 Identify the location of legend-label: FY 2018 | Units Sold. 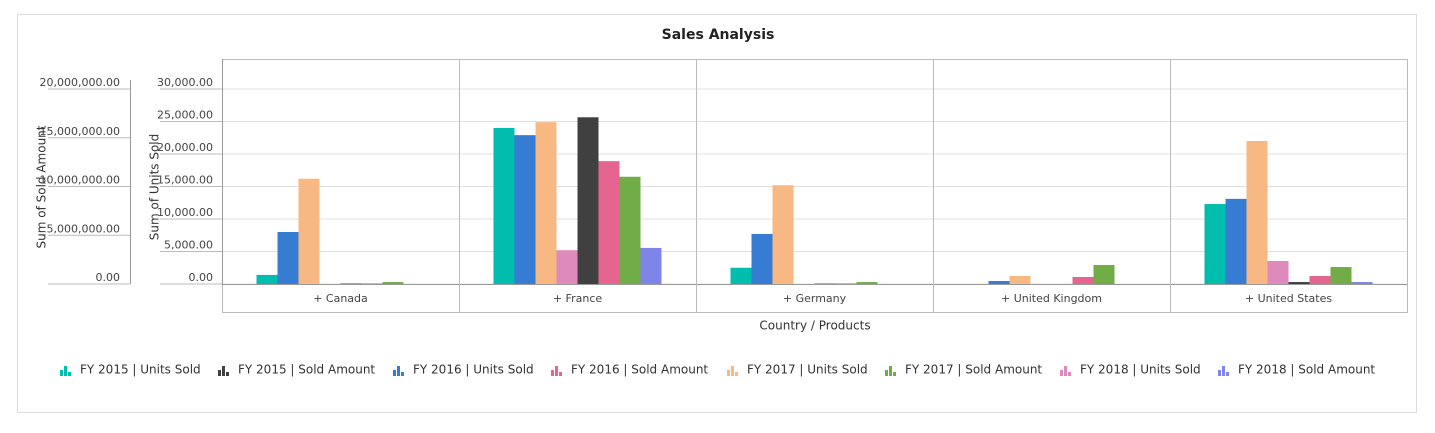
(1140, 370).